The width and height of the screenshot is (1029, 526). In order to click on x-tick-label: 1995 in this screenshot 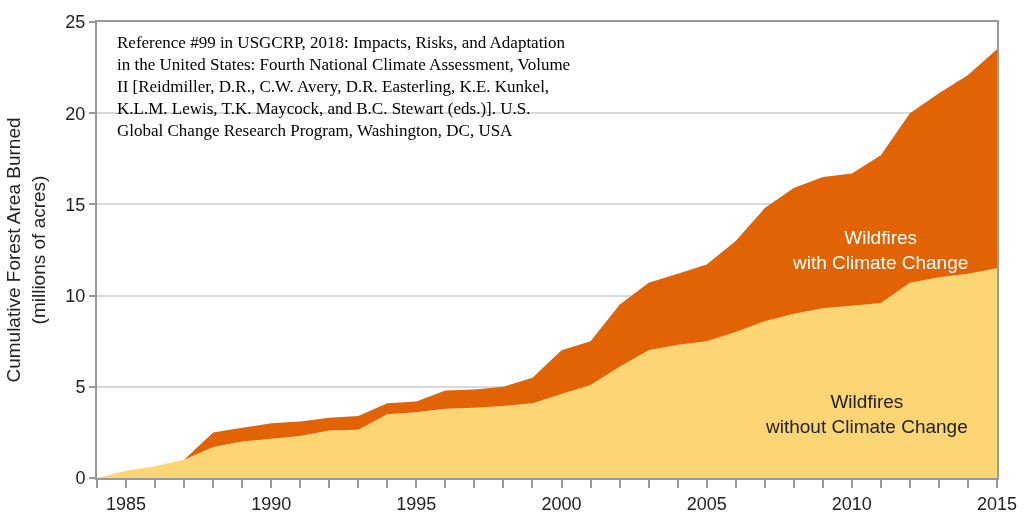, I will do `click(416, 503)`.